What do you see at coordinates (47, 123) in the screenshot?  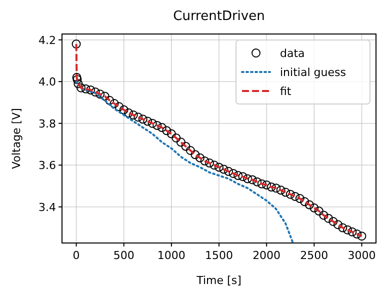 I see `y-tick-label: 3.8` at bounding box center [47, 123].